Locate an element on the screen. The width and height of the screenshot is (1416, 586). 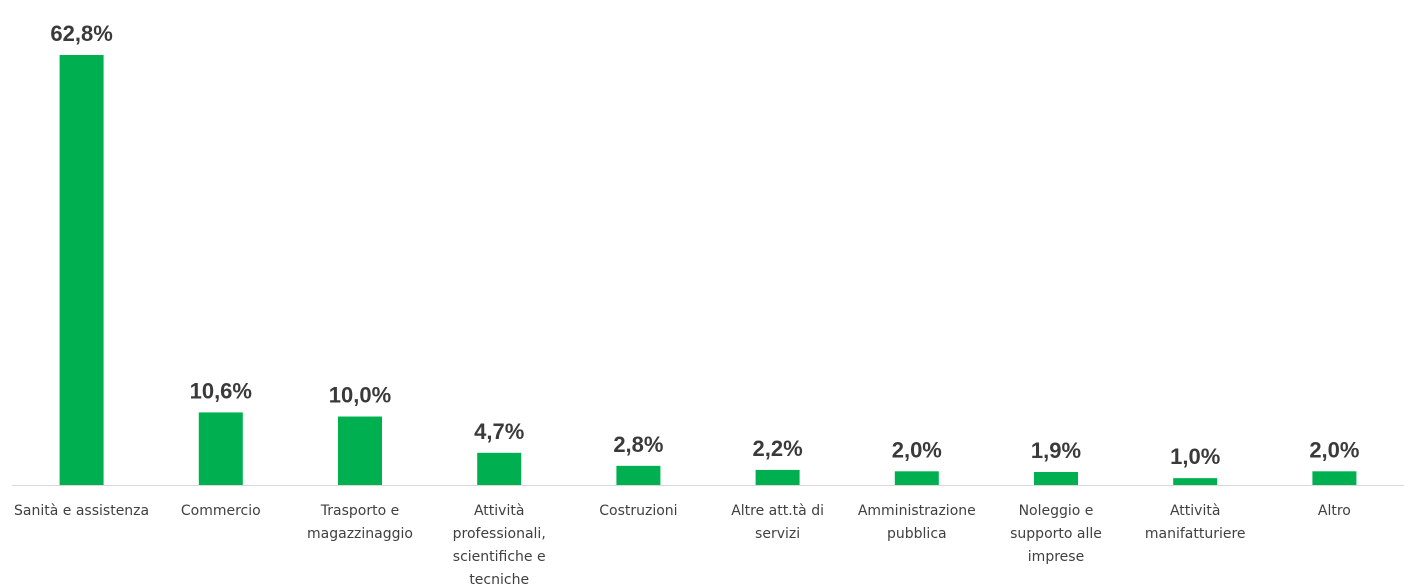
data-label: 2,2% is located at coordinates (778, 448).